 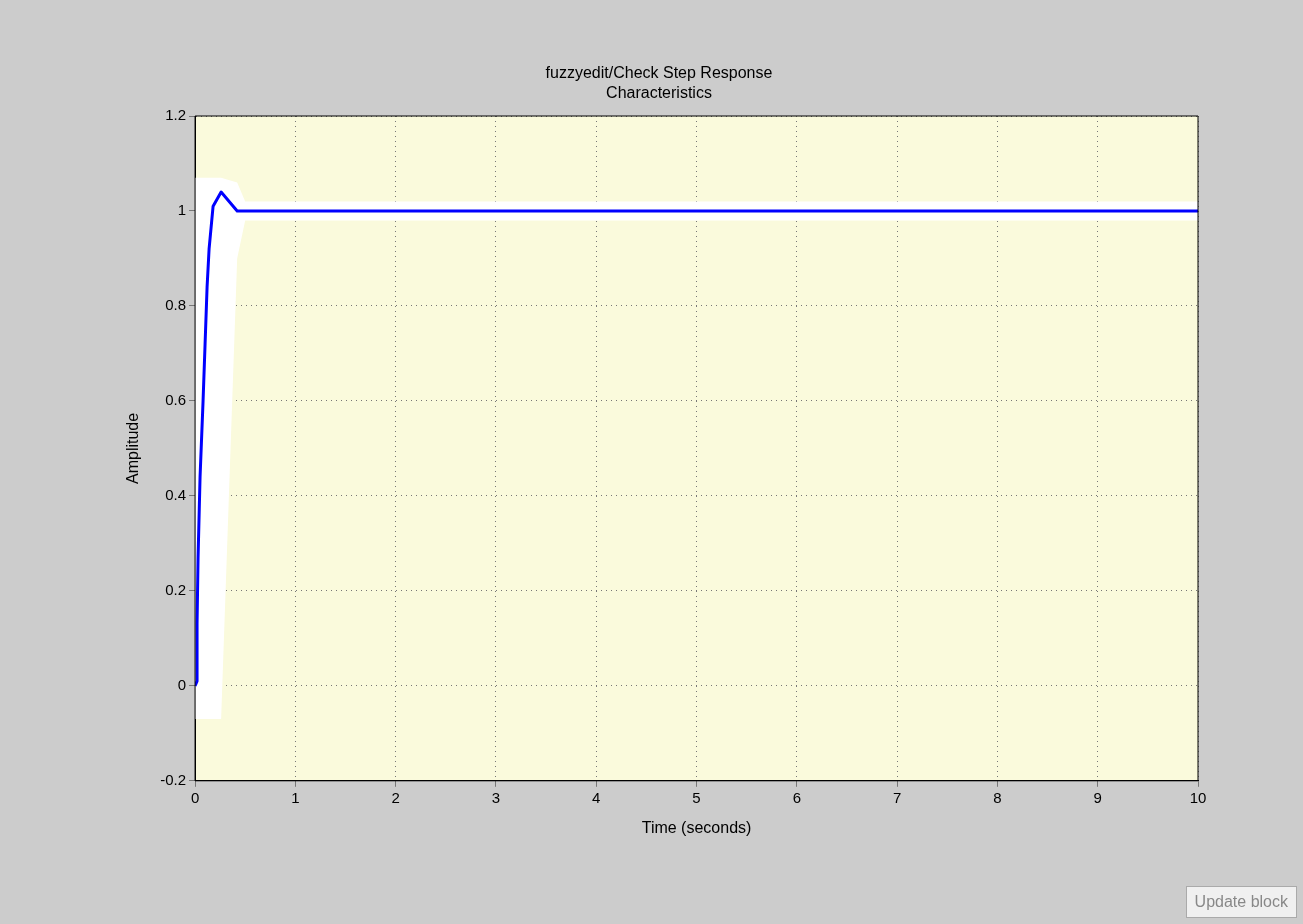 I want to click on y-tick-label: 0.4, so click(x=176, y=495).